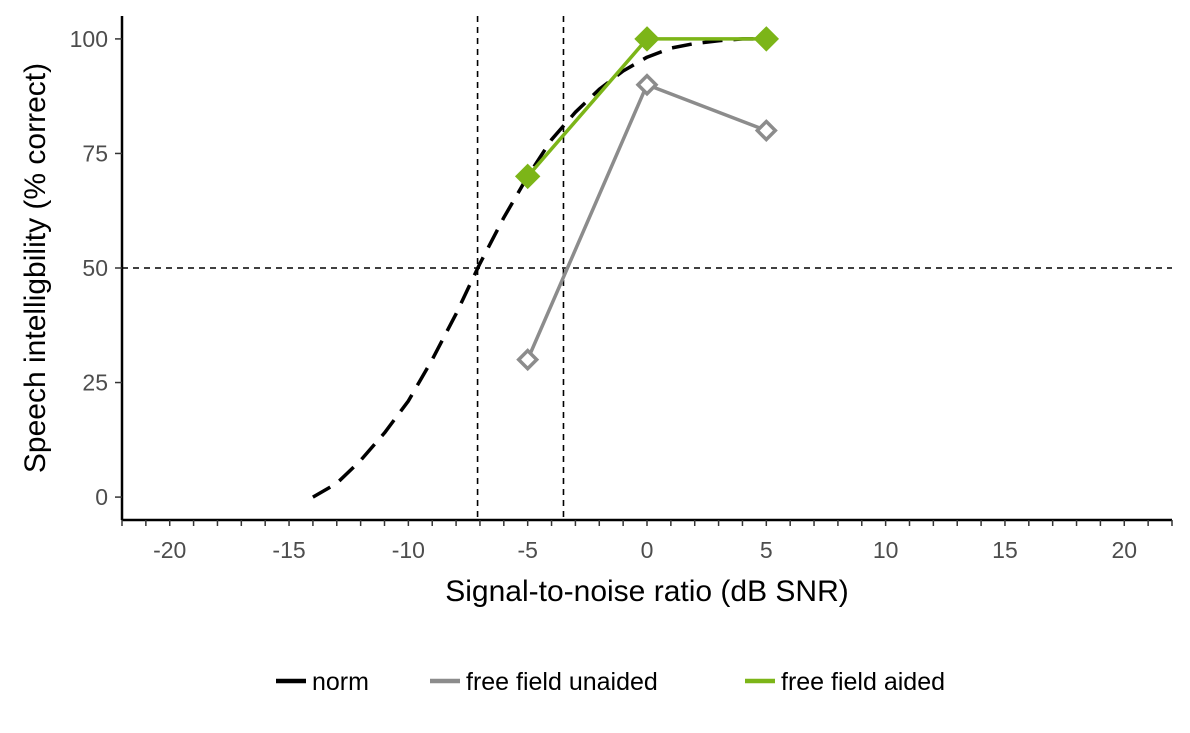 Image resolution: width=1190 pixels, height=733 pixels. What do you see at coordinates (647, 222) in the screenshot?
I see `series-free-field-unaided` at bounding box center [647, 222].